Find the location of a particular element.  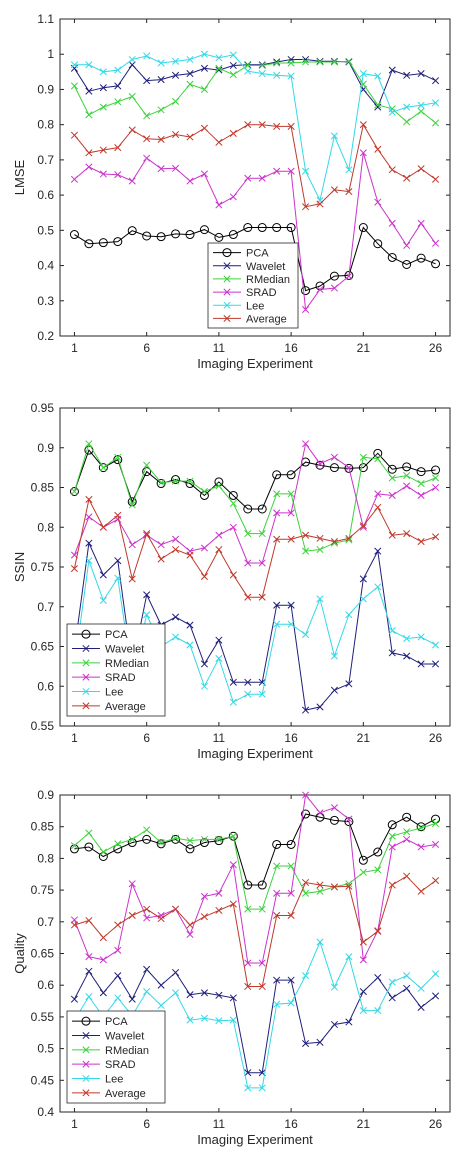

series-line is located at coordinates (255, 259).